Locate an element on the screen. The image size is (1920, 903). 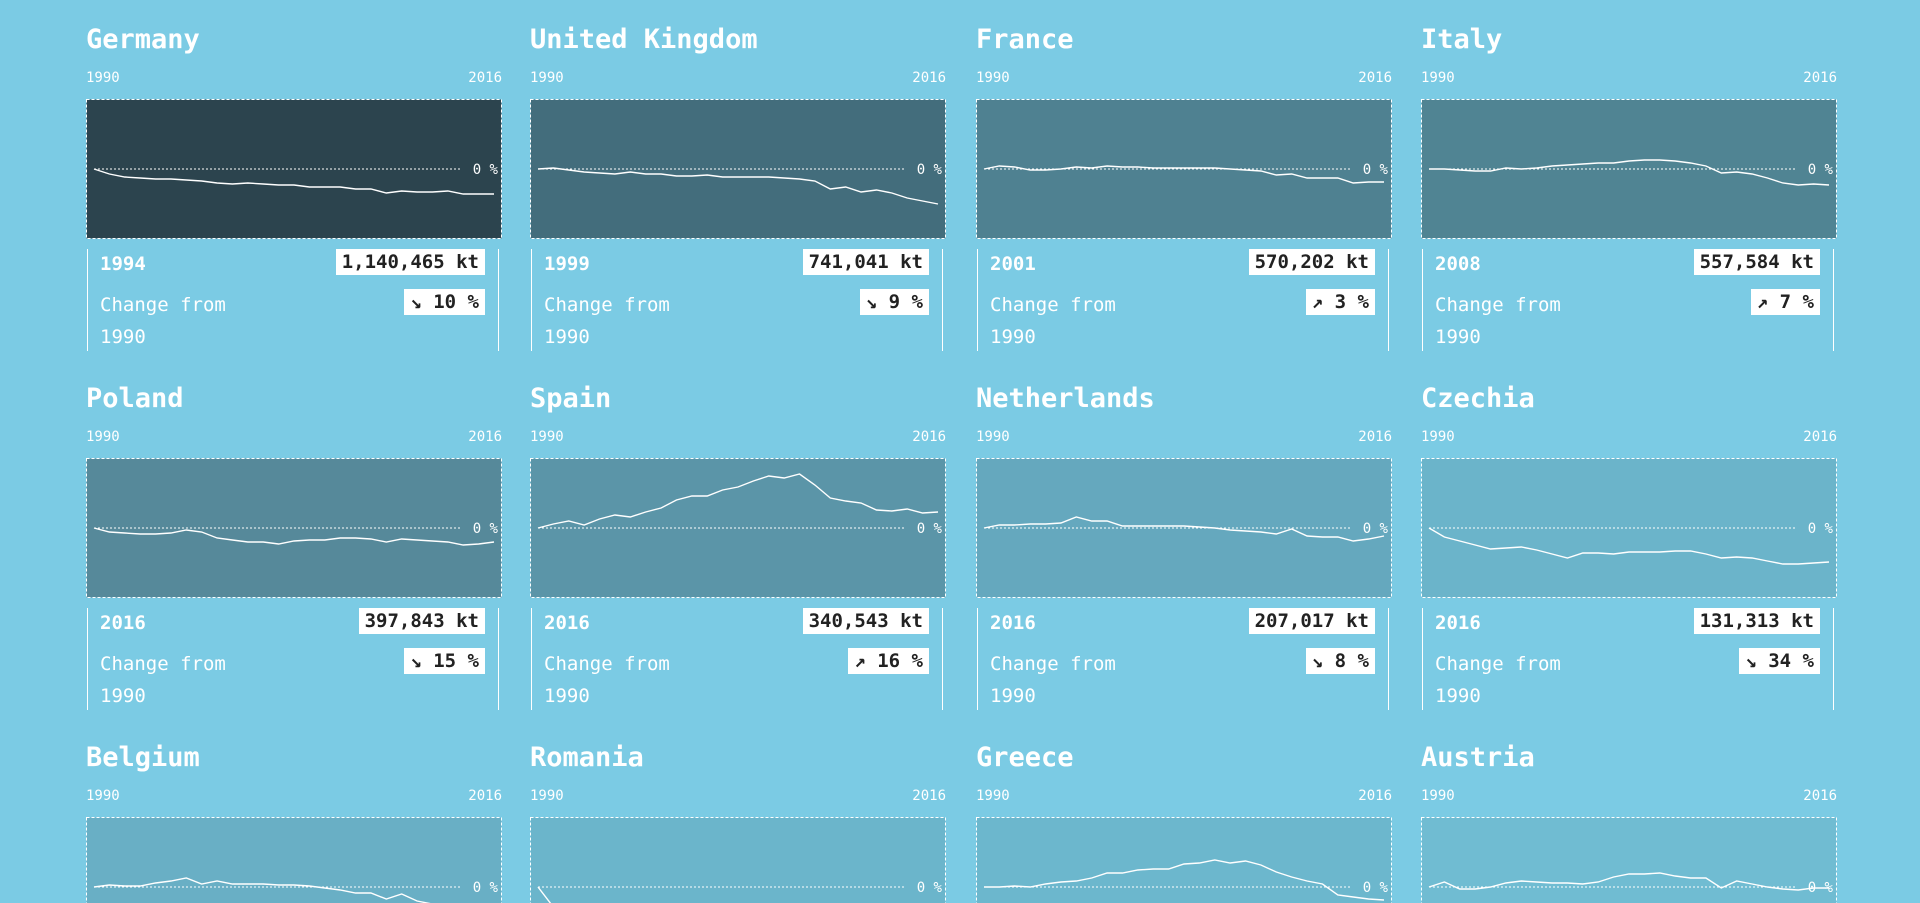
country-title: Romania is located at coordinates (587, 757).